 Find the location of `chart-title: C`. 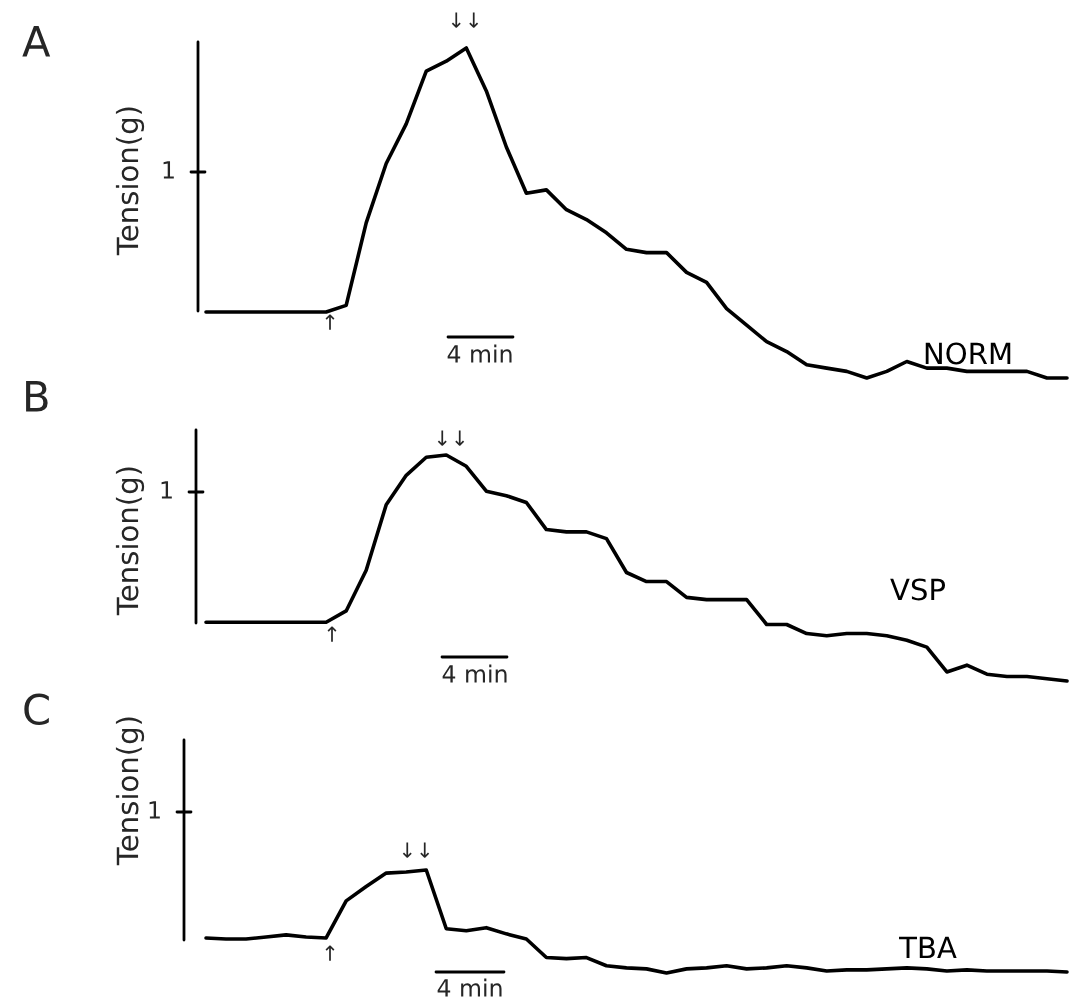

chart-title: C is located at coordinates (36, 709).